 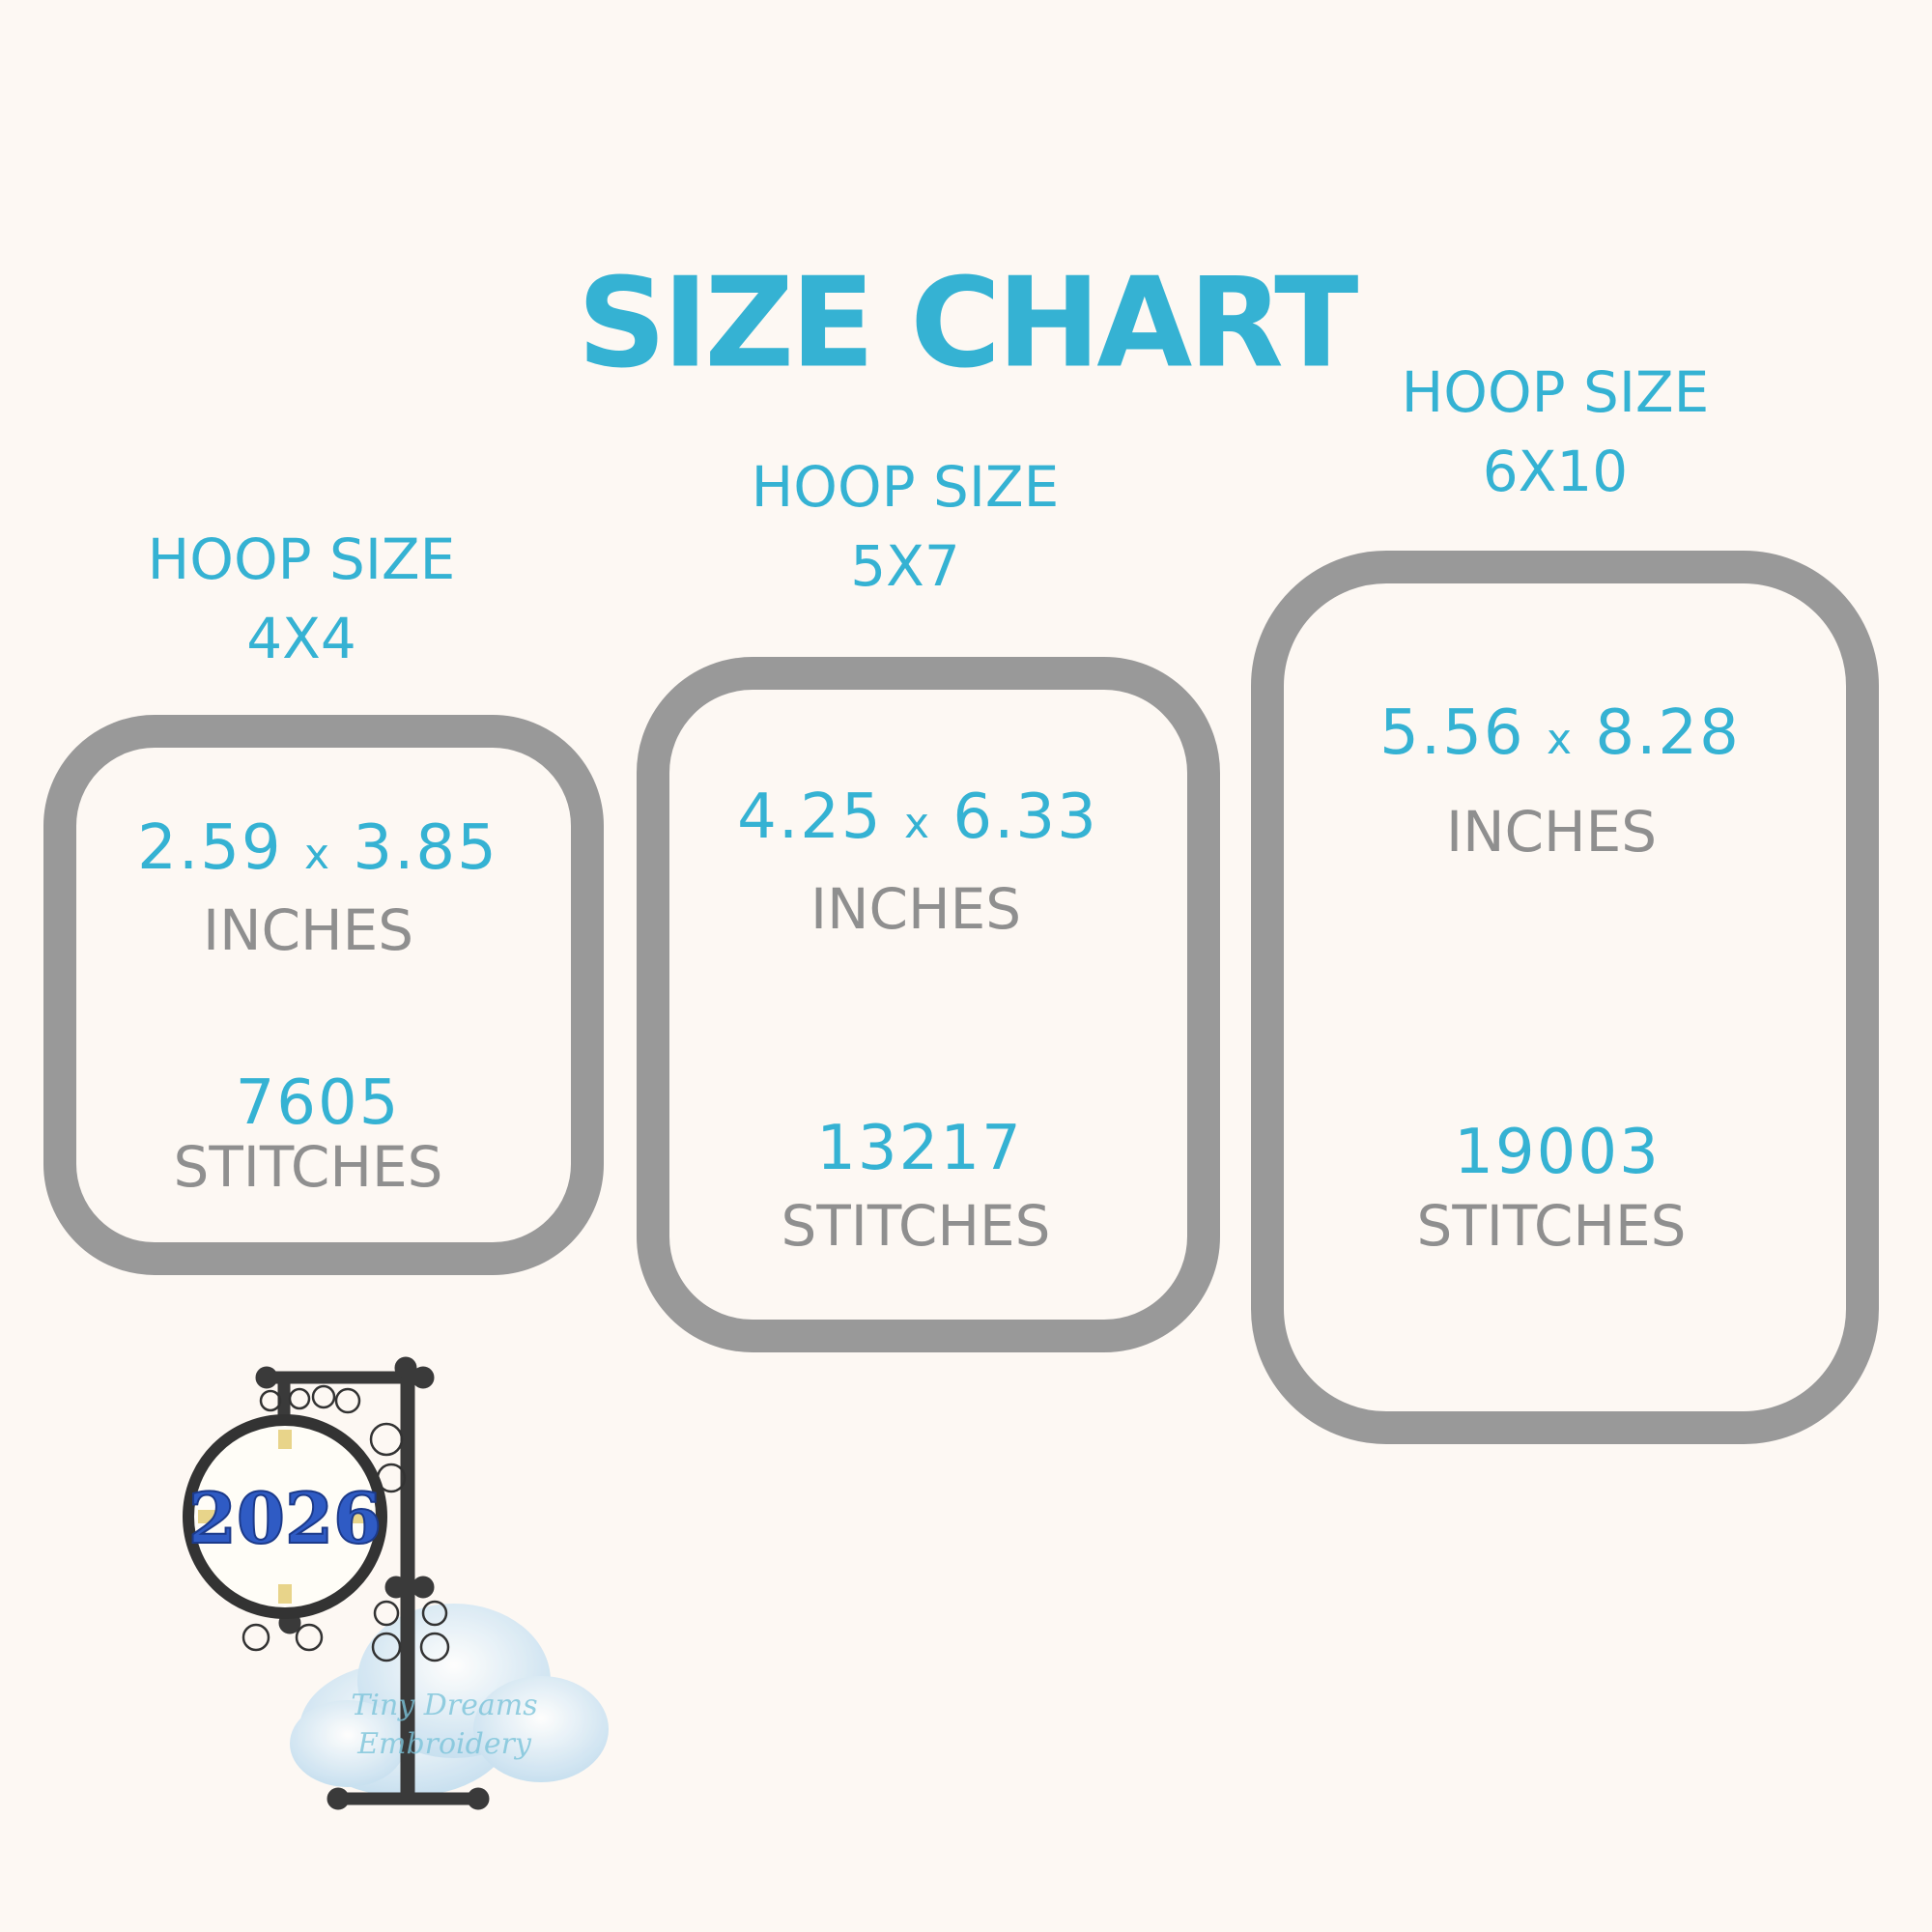 What do you see at coordinates (301, 638) in the screenshot?
I see `hoop-size: 4X4` at bounding box center [301, 638].